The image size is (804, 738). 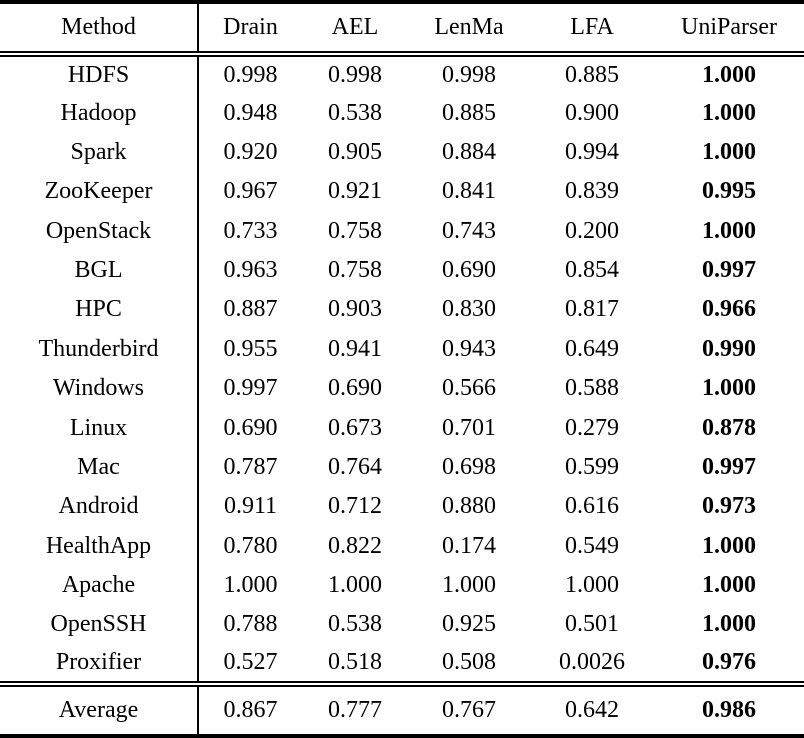 I want to click on table-row: HPC 0.887 0.903 0.830 0.817 0.966, so click(x=402, y=310).